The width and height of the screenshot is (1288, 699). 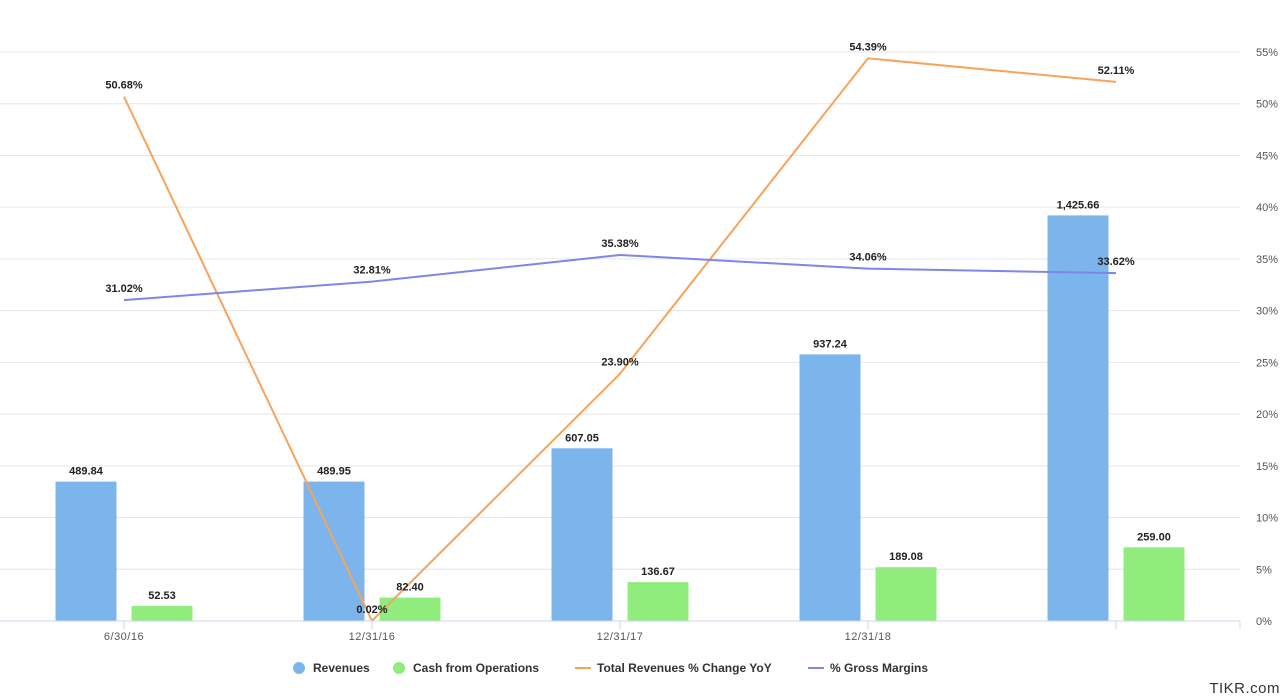 What do you see at coordinates (371, 610) in the screenshot?
I see `line-data-label: 0.02%` at bounding box center [371, 610].